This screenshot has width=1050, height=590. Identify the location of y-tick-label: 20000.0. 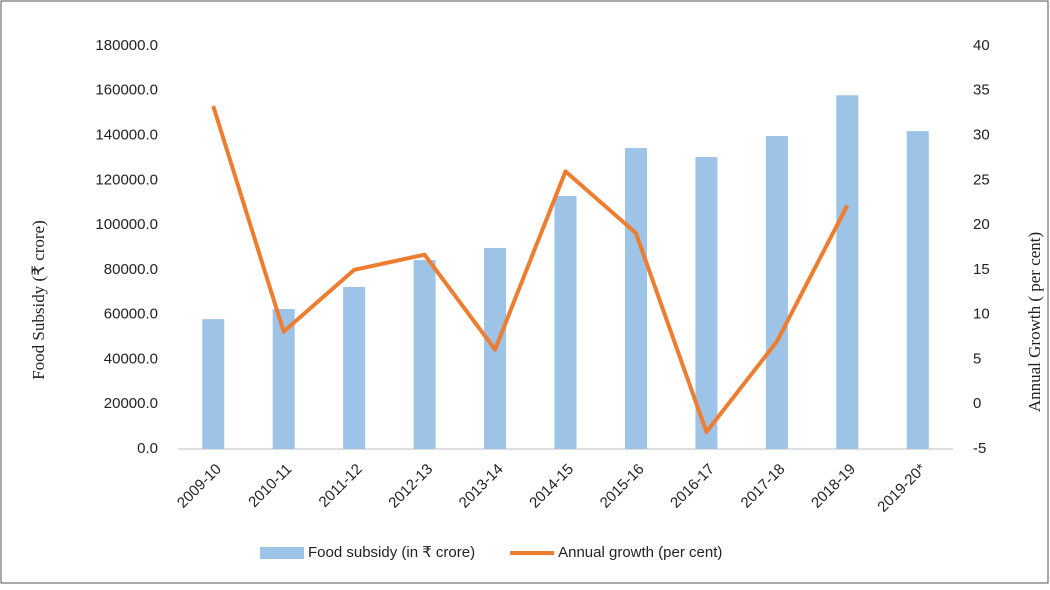
(131, 403).